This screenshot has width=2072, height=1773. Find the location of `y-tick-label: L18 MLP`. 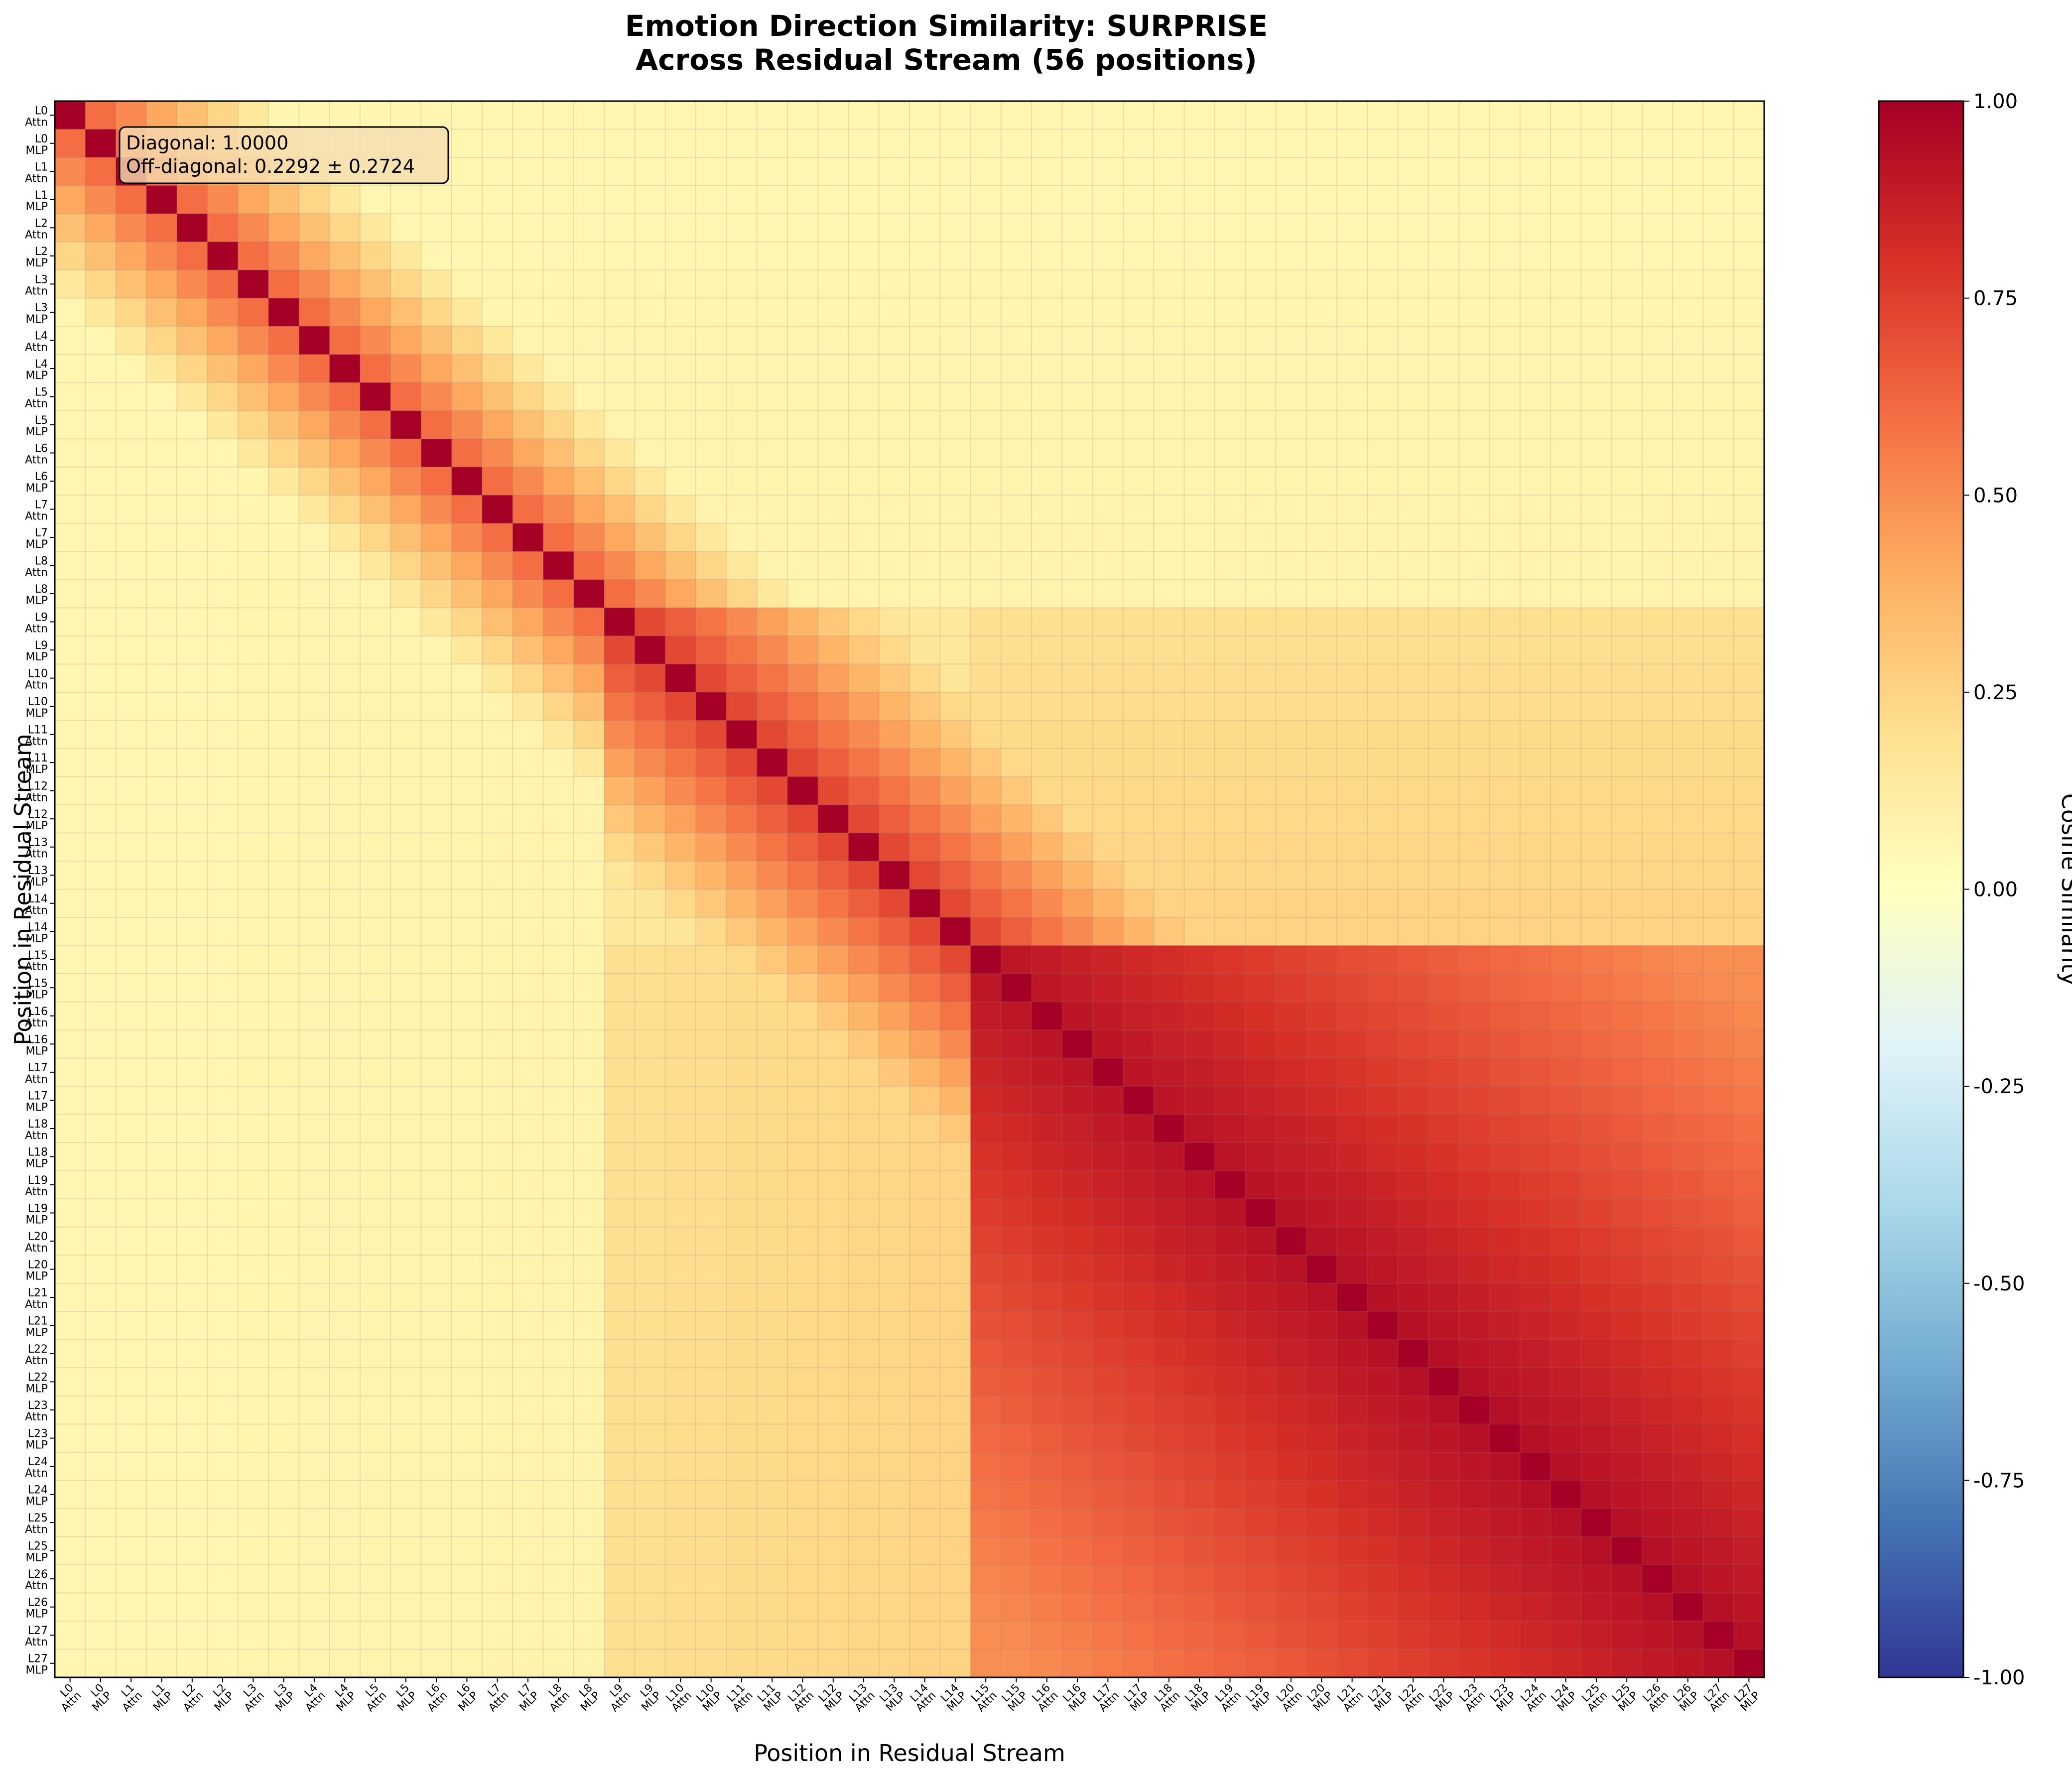

y-tick-label: L18 MLP is located at coordinates (36, 1158).